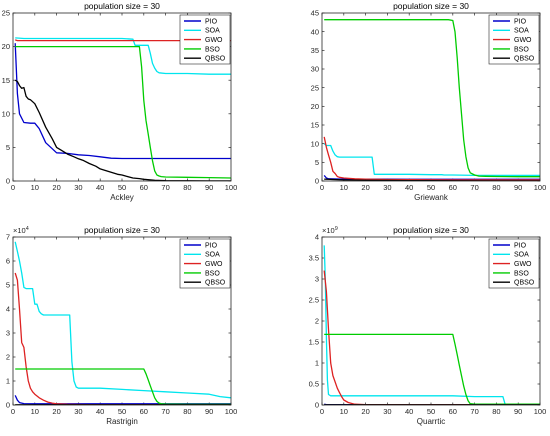 This screenshot has width=550, height=436. I want to click on x-axis-label: Ackley, so click(122, 197).